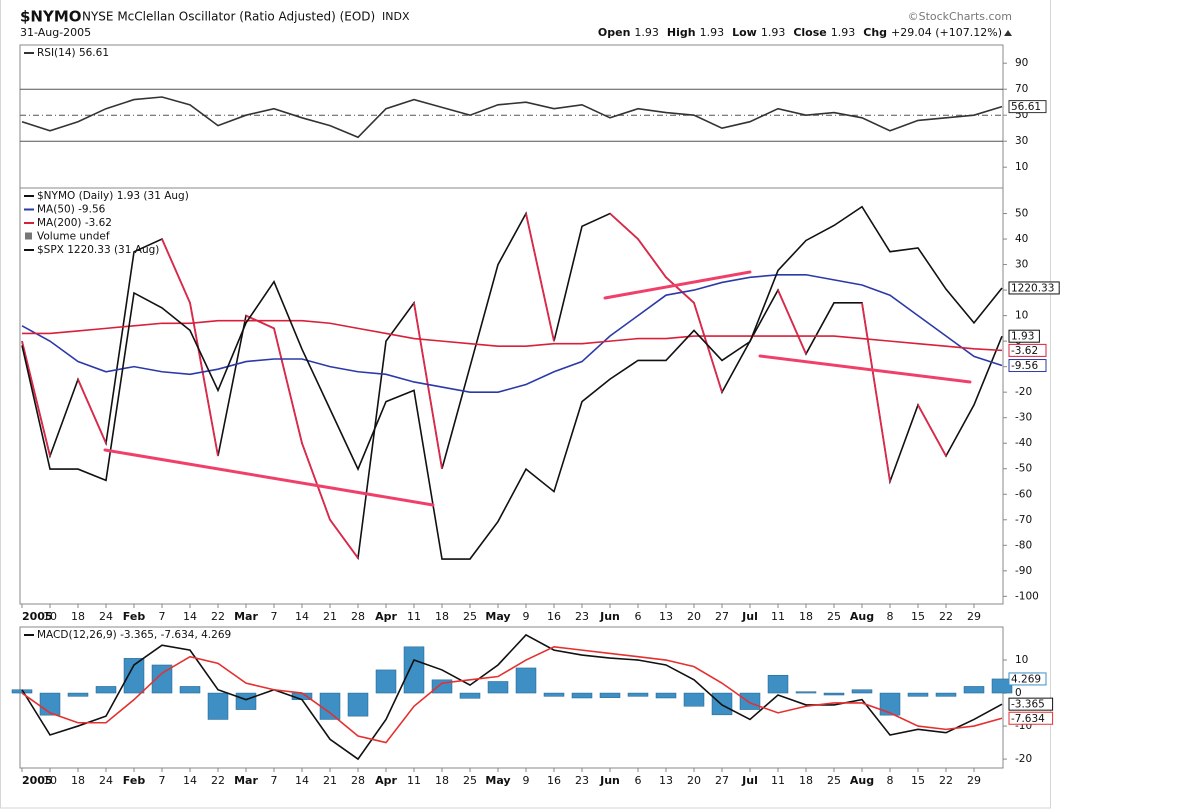 This screenshot has height=809, width=1184. I want to click on source: ©StockCharts.com, so click(960, 16).